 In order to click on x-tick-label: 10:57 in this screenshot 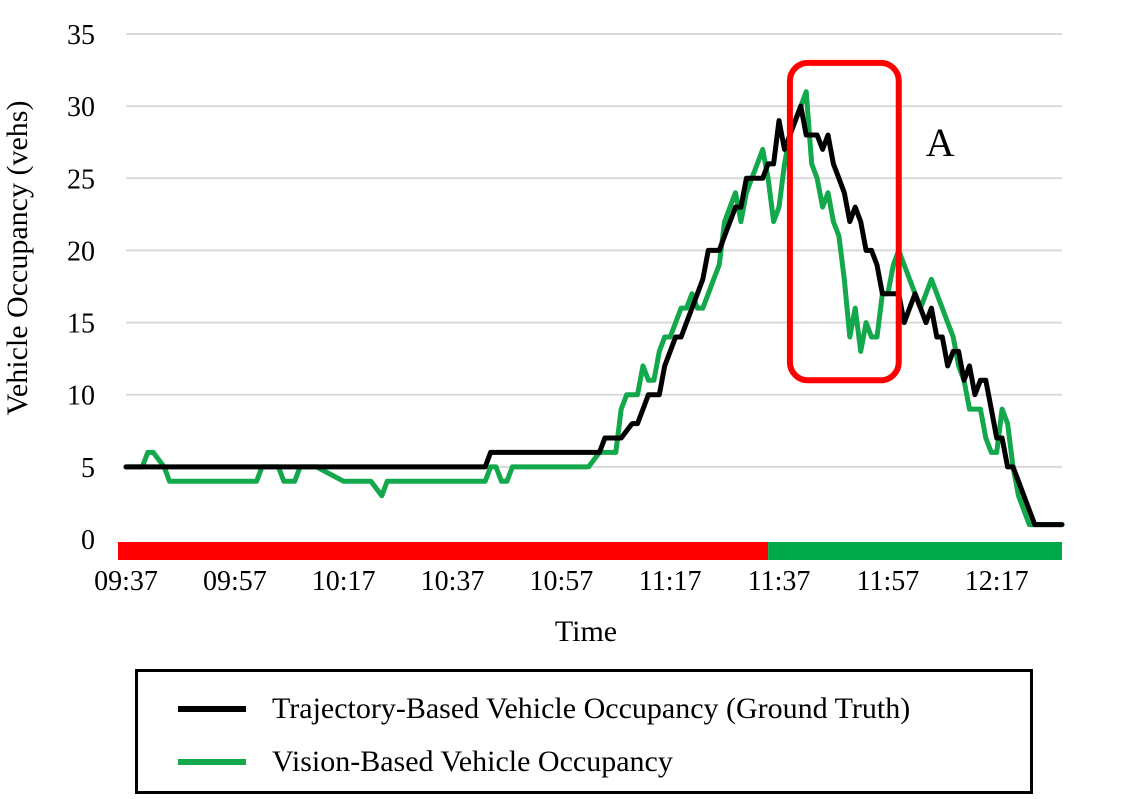, I will do `click(561, 581)`.